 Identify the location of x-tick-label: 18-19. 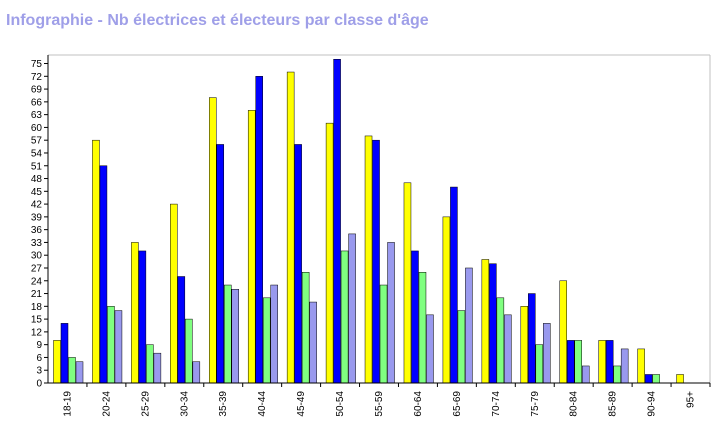
(67, 404).